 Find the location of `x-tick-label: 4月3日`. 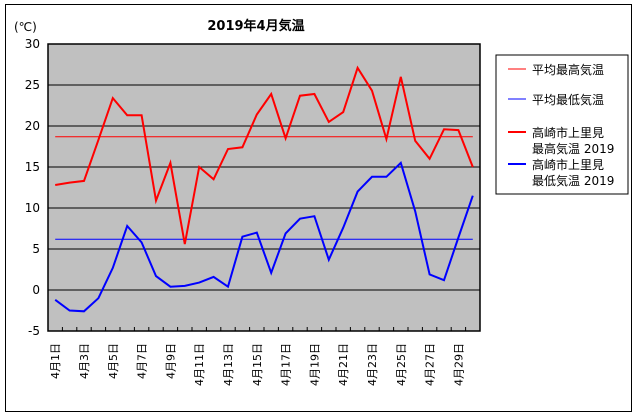

x-tick-label: 4月3日 is located at coordinates (84, 361).